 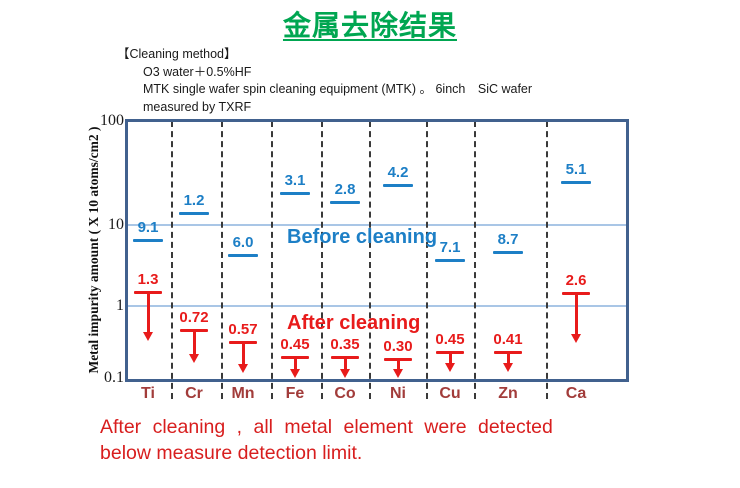 I want to click on y-tick-label: 10, so click(x=116, y=224).